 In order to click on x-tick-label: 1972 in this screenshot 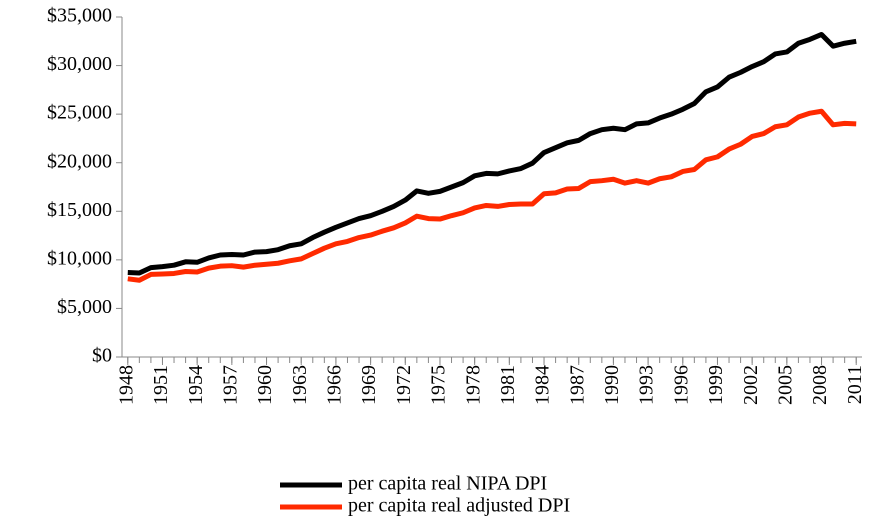, I will do `click(404, 385)`.